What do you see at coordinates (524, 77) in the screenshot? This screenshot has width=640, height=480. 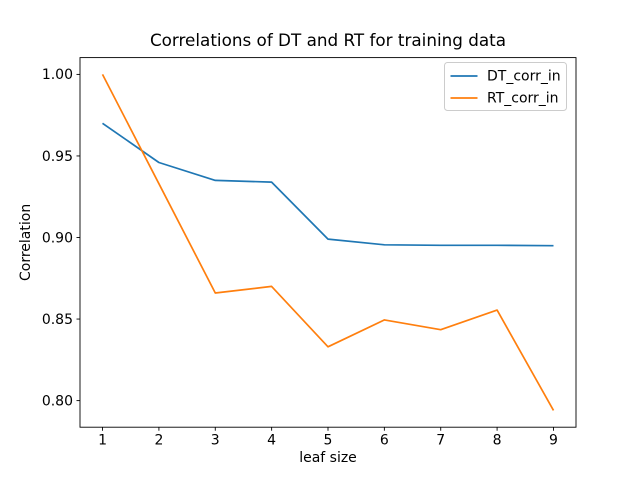 I see `legend-label-dt: DT_corr_in` at bounding box center [524, 77].